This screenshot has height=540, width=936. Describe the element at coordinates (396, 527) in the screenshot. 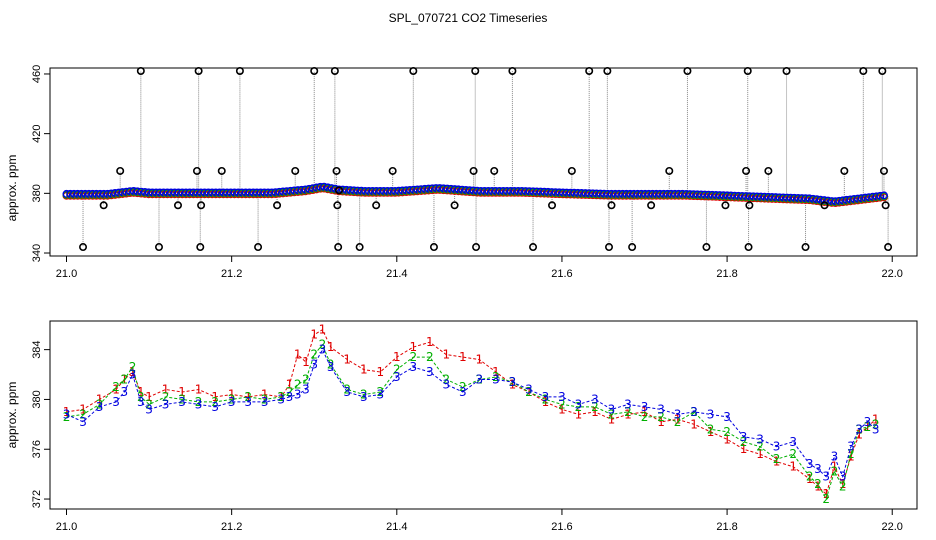

I see `panel-1-x-tick-label: 21.4` at that location.